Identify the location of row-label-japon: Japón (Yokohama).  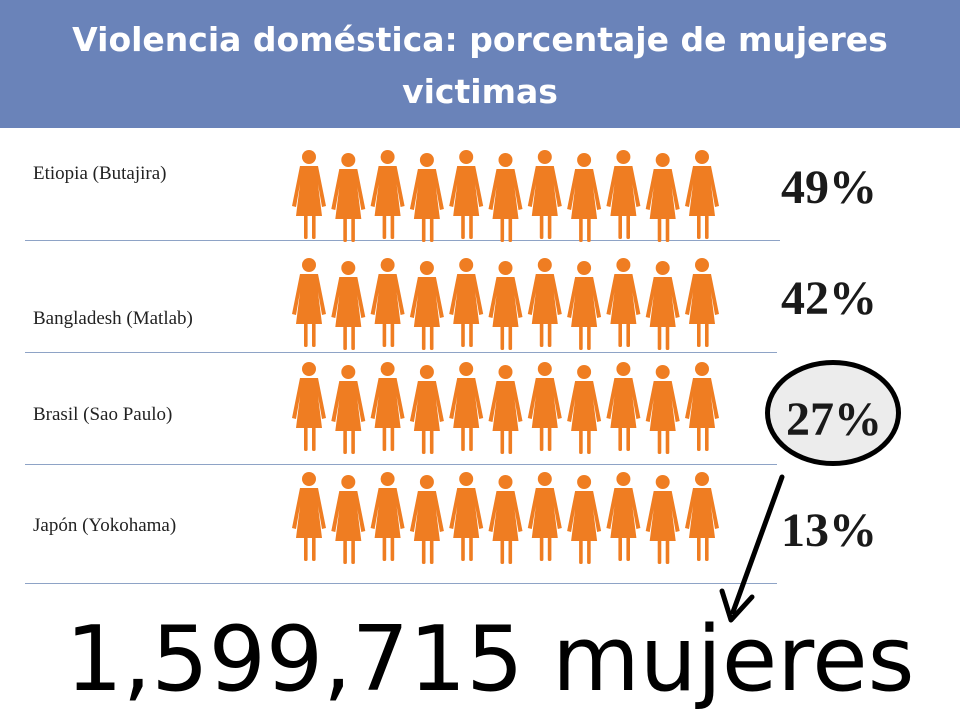
(105, 525).